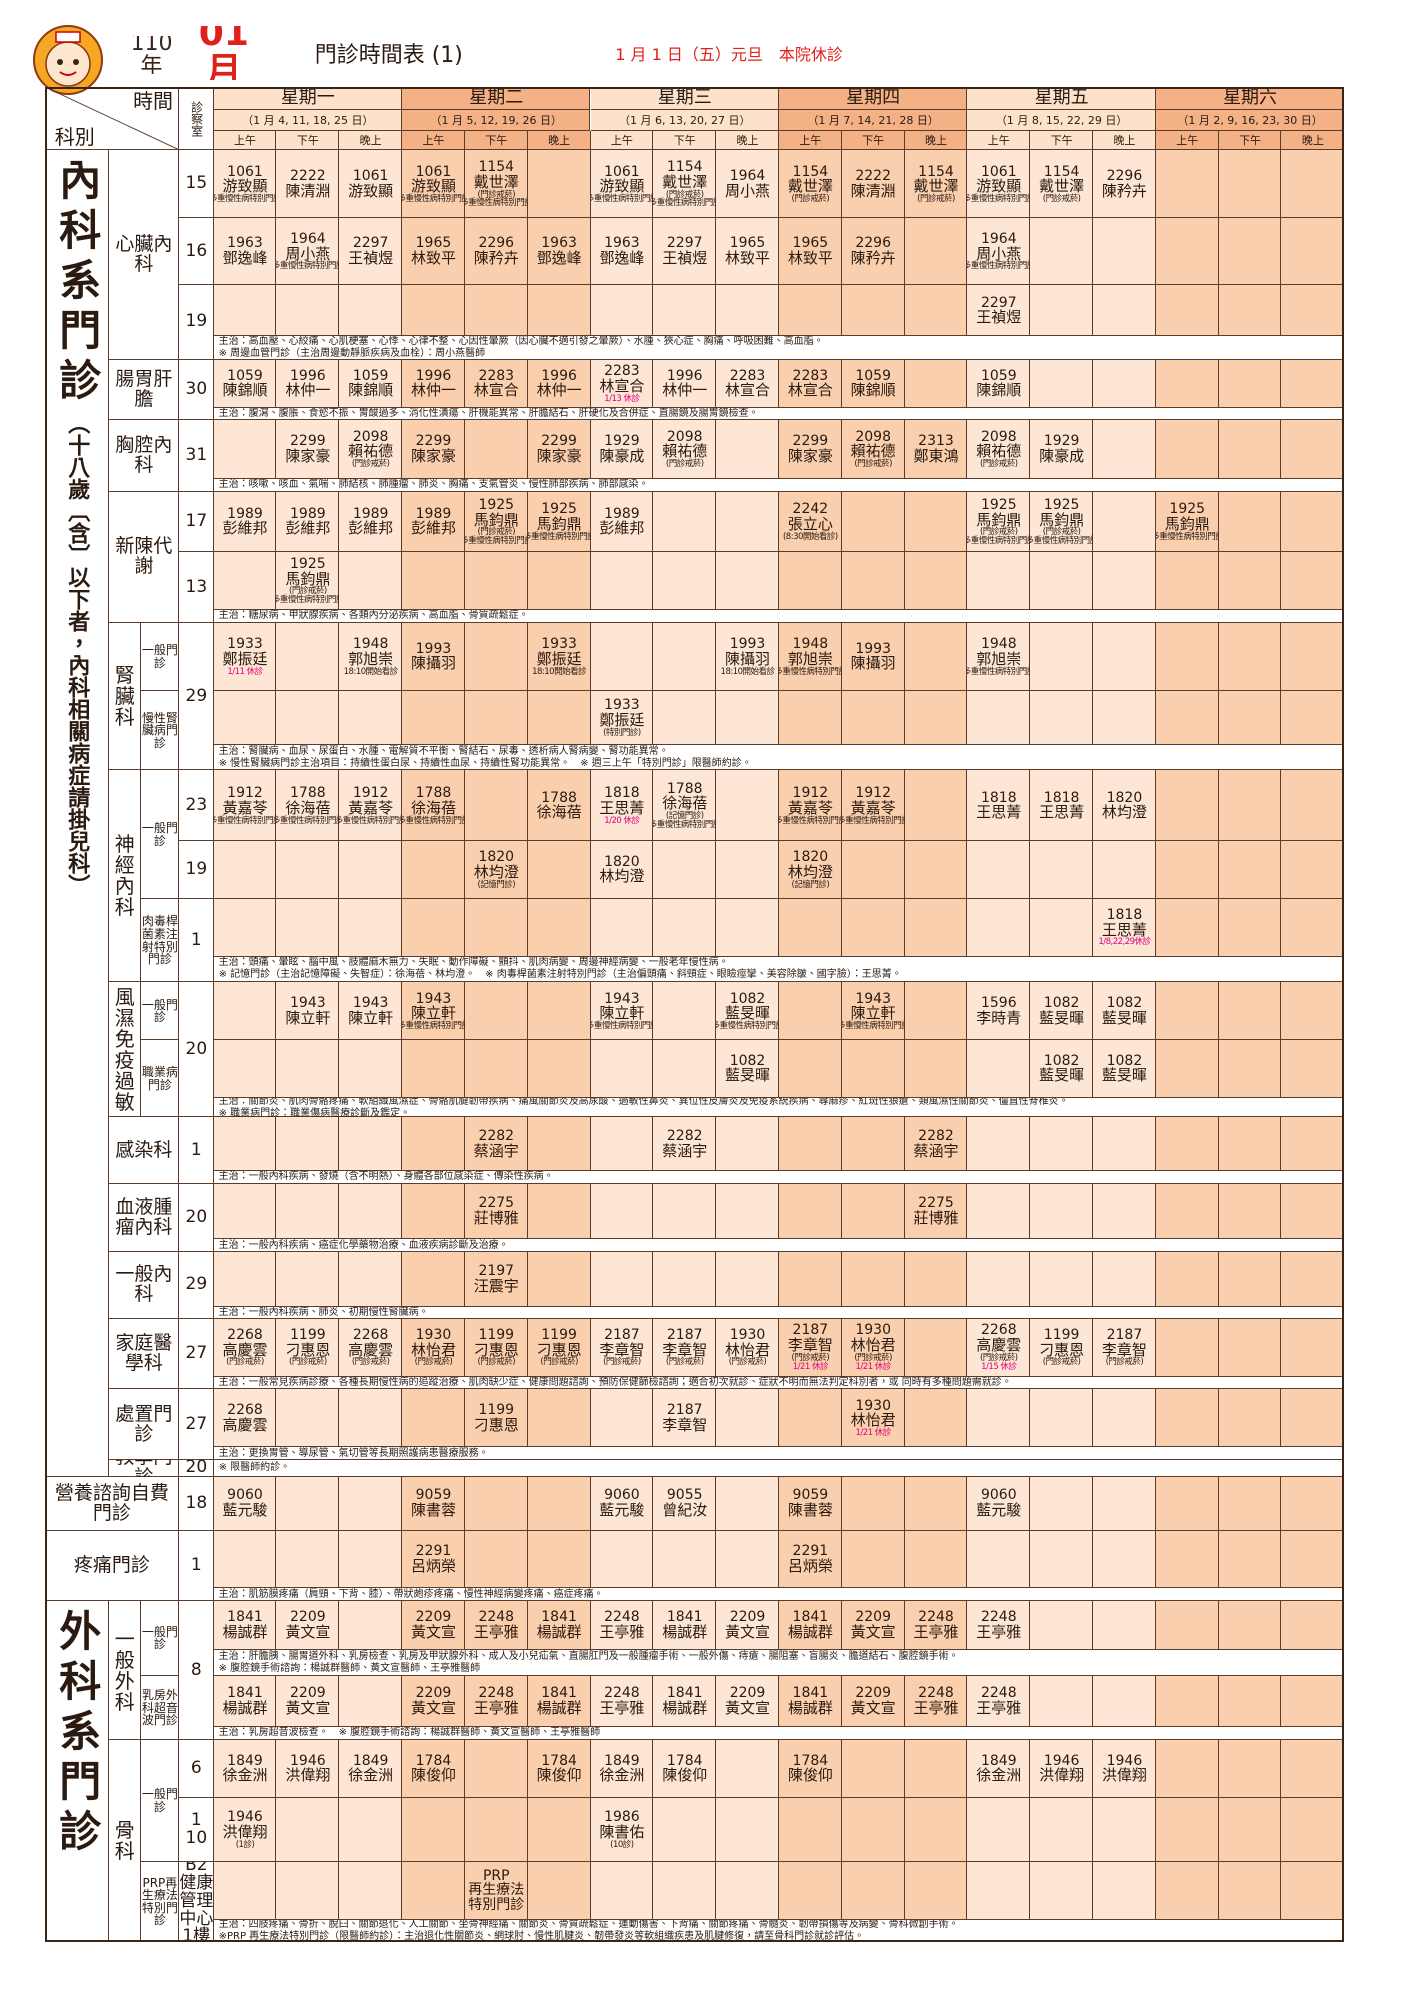 The height and width of the screenshot is (2016, 1407). I want to click on cell-line: 楊誠群, so click(245, 1632).